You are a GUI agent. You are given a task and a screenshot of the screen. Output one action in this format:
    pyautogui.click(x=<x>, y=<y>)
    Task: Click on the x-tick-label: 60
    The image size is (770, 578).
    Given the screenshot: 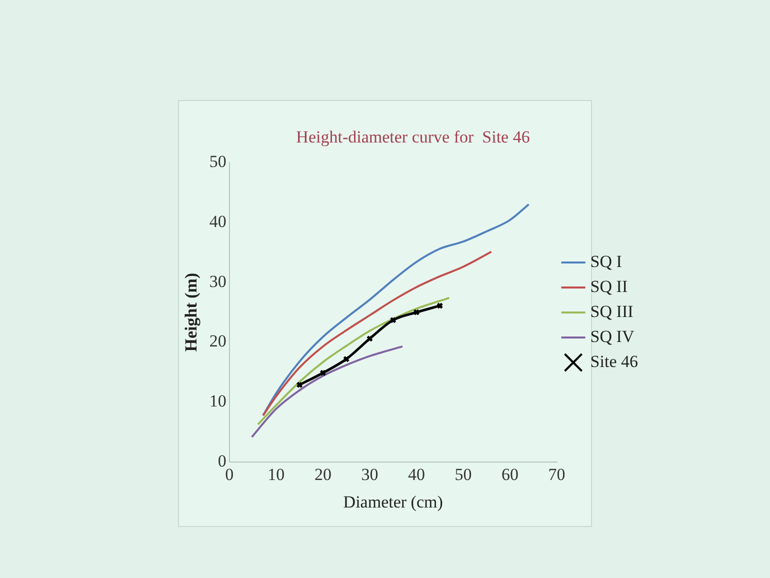 What is the action you would take?
    pyautogui.click(x=510, y=474)
    